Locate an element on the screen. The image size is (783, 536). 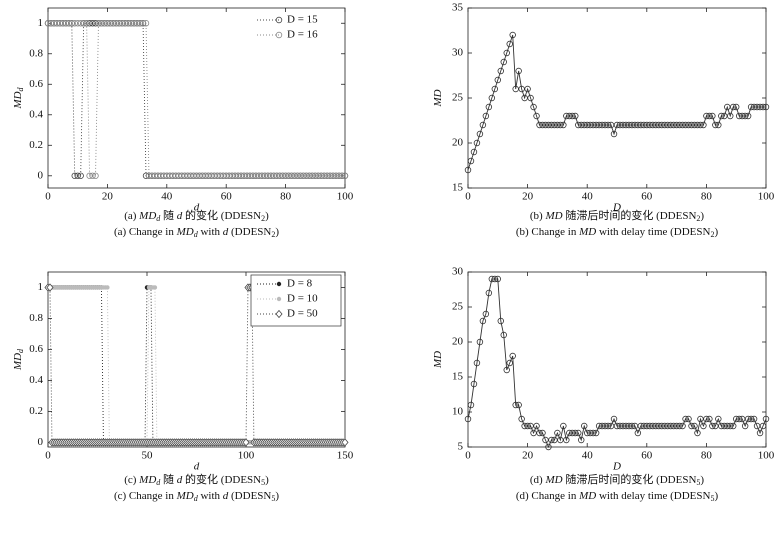
y-tick-label: 5 is located at coordinates (461, 447).